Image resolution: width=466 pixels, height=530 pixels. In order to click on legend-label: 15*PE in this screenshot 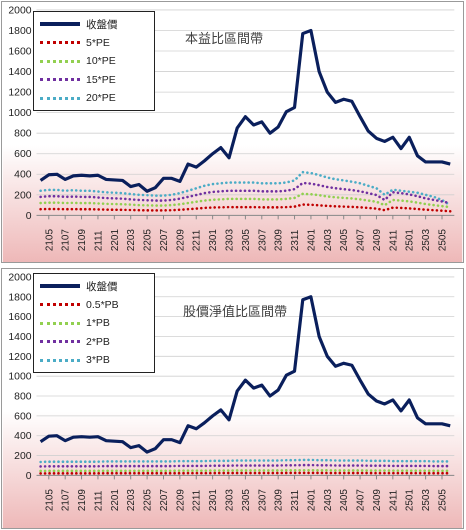, I will do `click(101, 79)`.